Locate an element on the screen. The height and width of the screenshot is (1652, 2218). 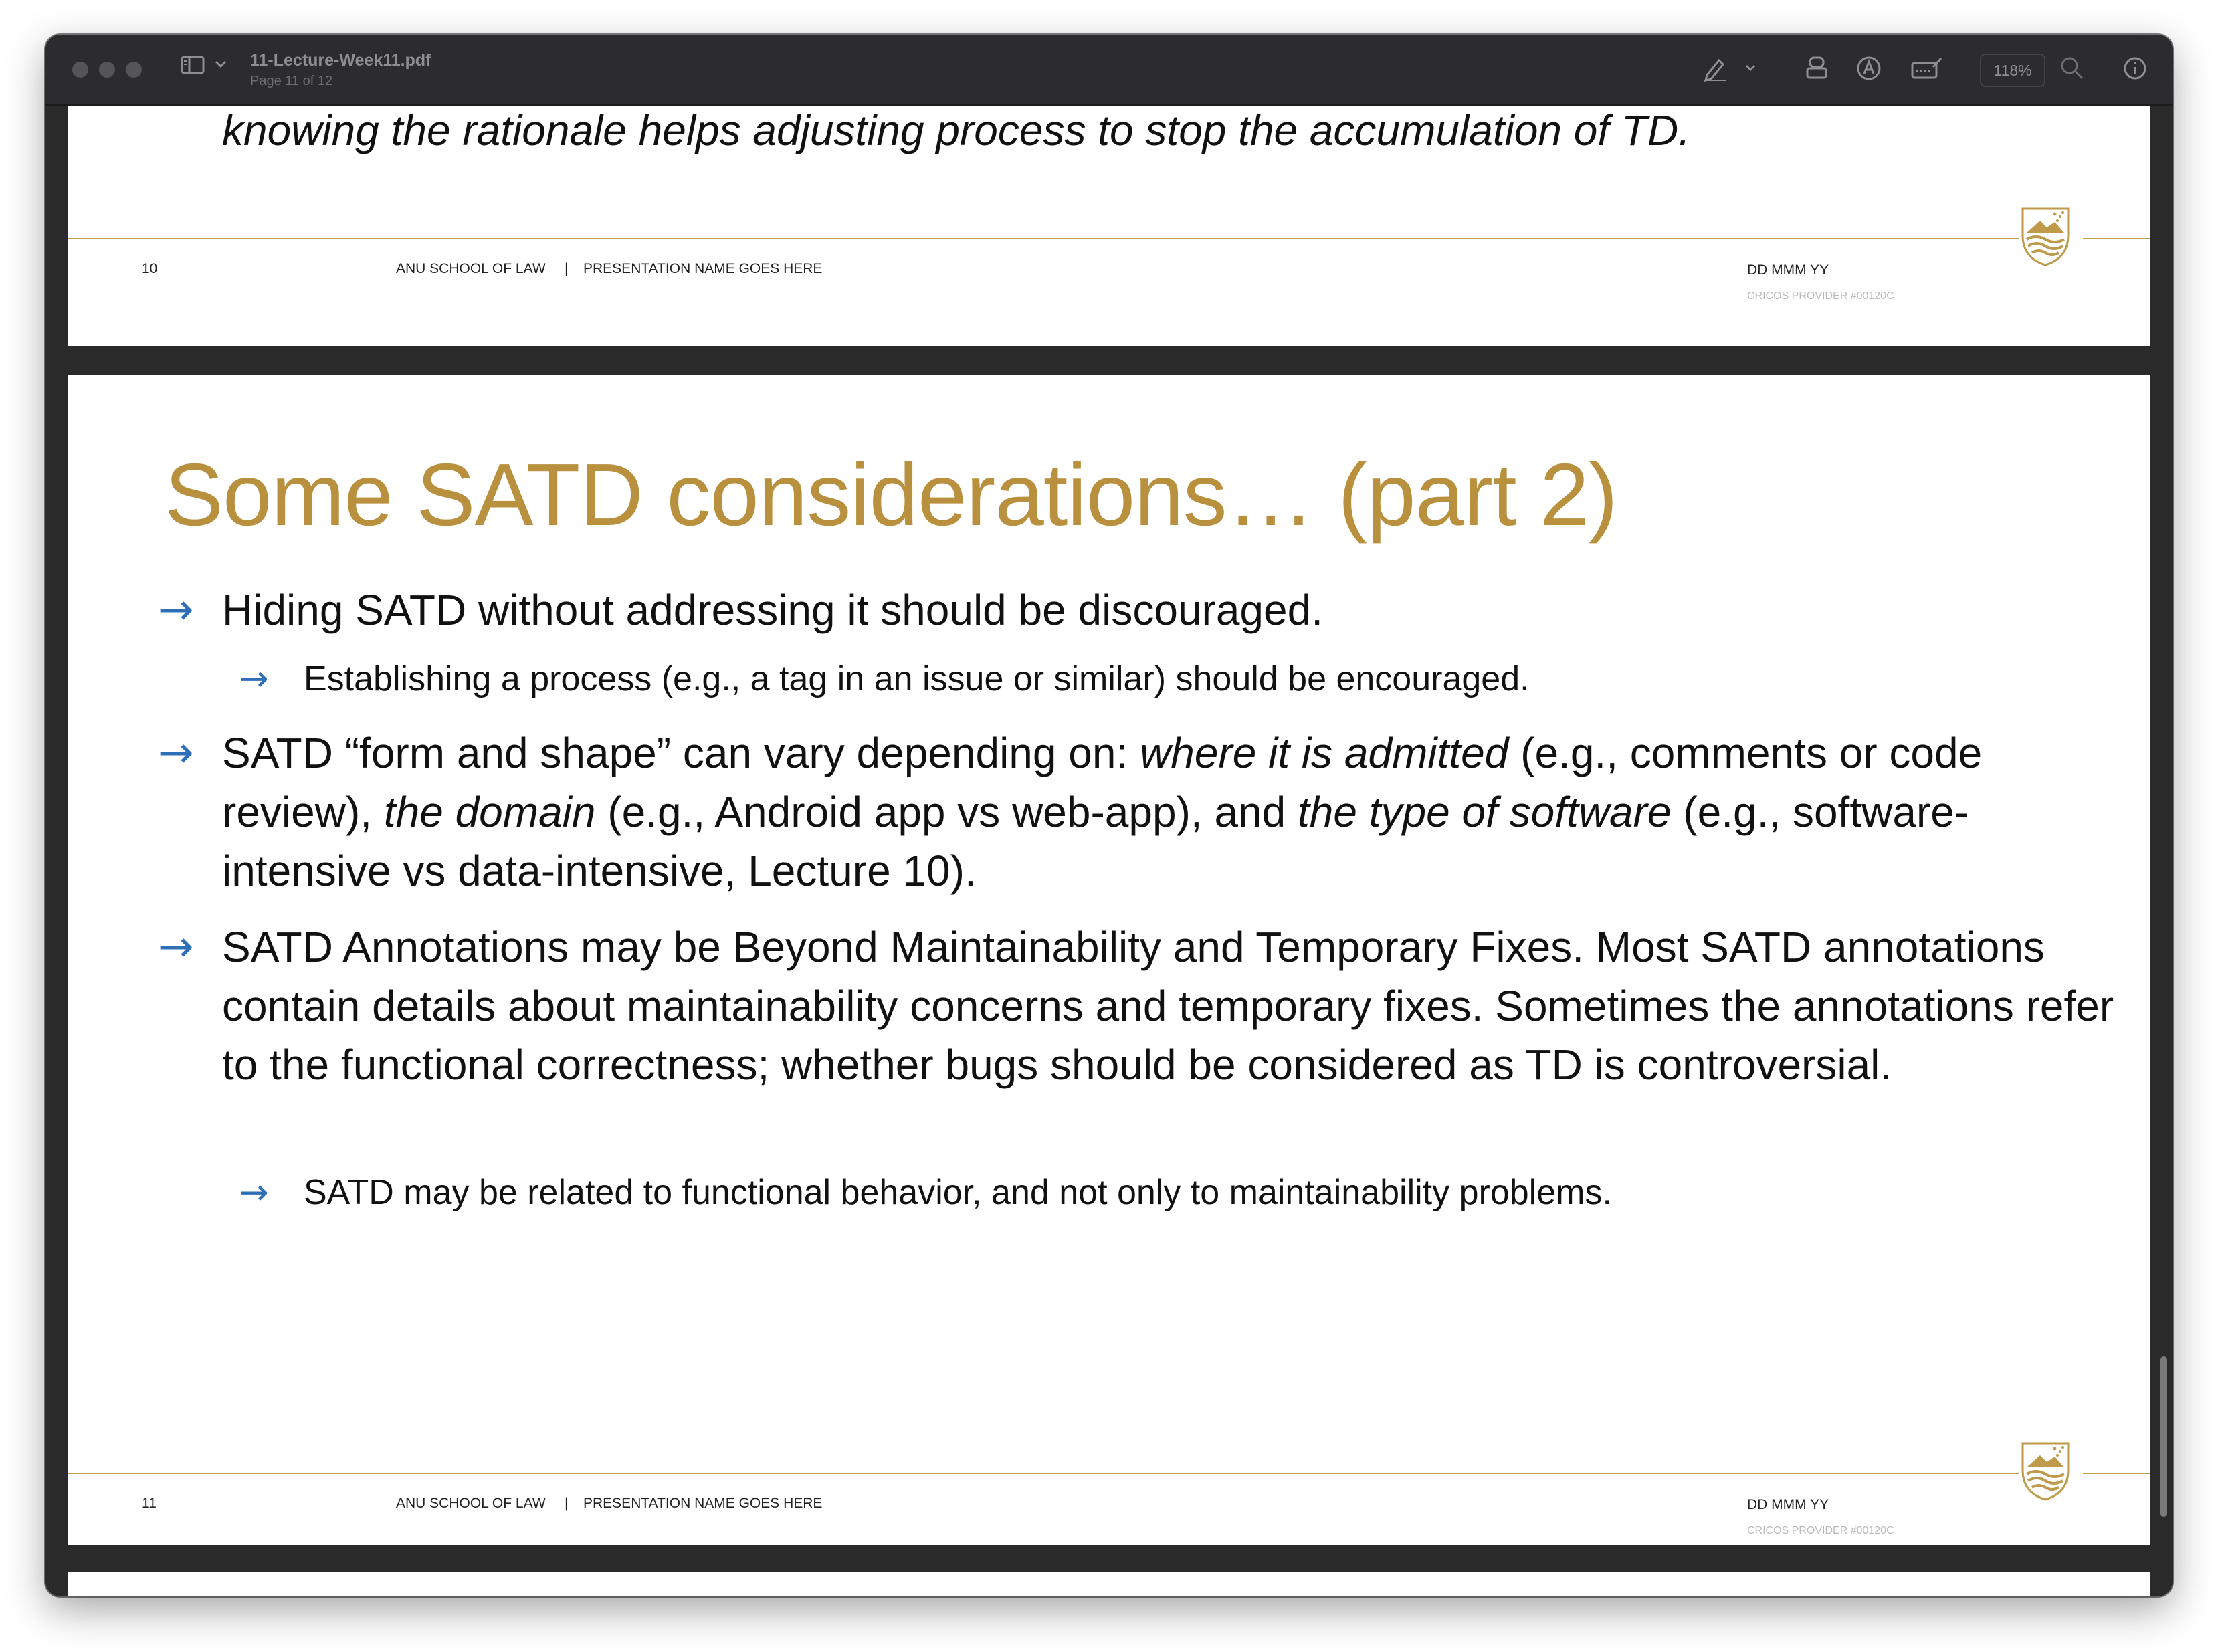
scrollbar-thumb is located at coordinates (2163, 1436).